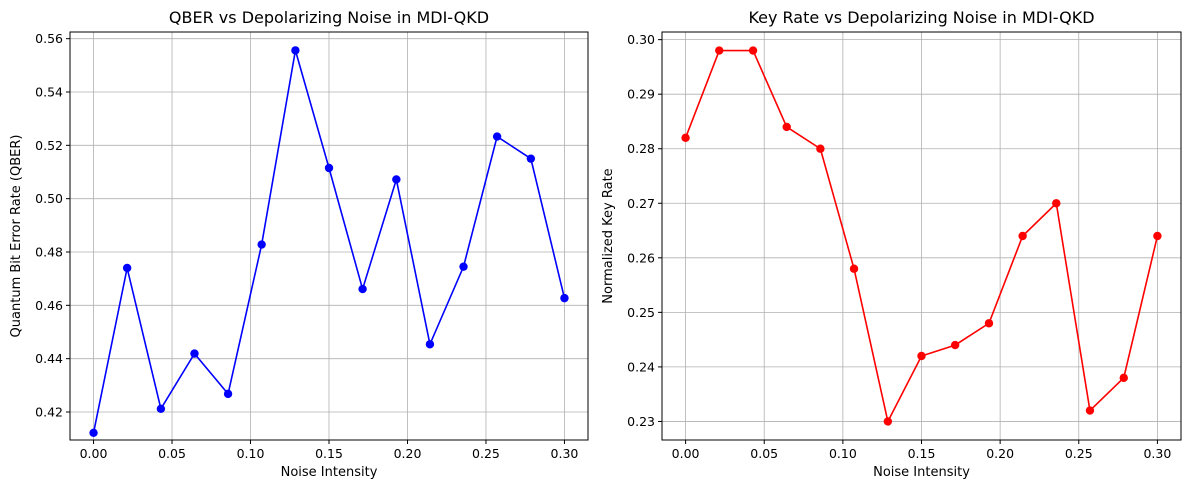 The image size is (1189, 490). I want to click on keyrate-x-tick-label: 0.20, so click(1000, 453).